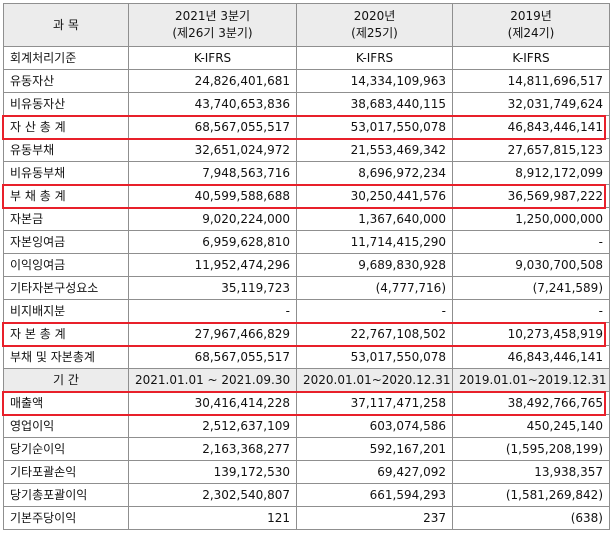 The image size is (615, 559). I want to click on row-value: 11,714,415,290, so click(374, 242).